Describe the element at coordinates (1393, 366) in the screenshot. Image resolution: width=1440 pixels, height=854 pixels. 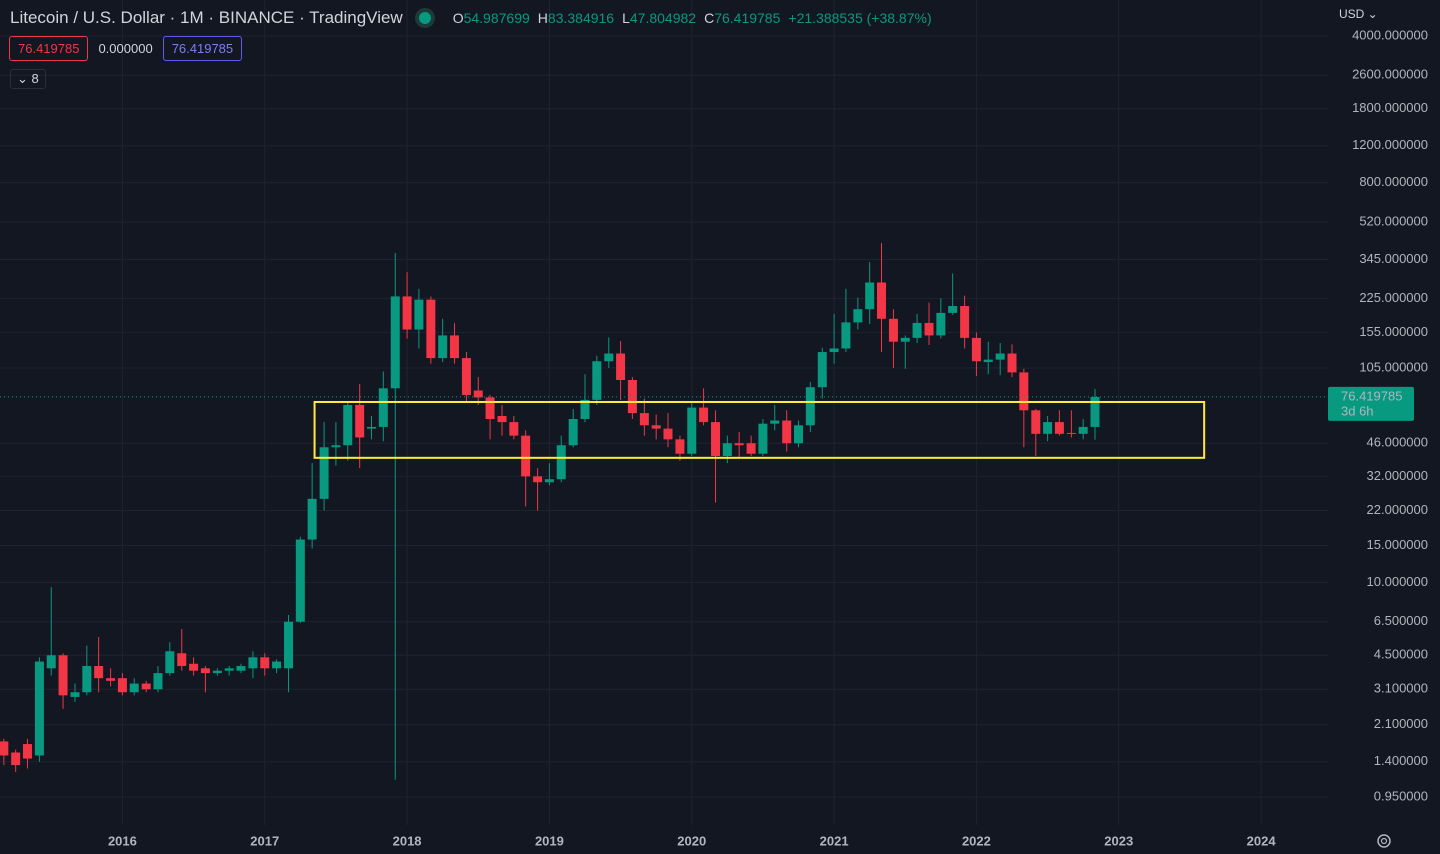
I see `y-tick-label: 105.000000` at that location.